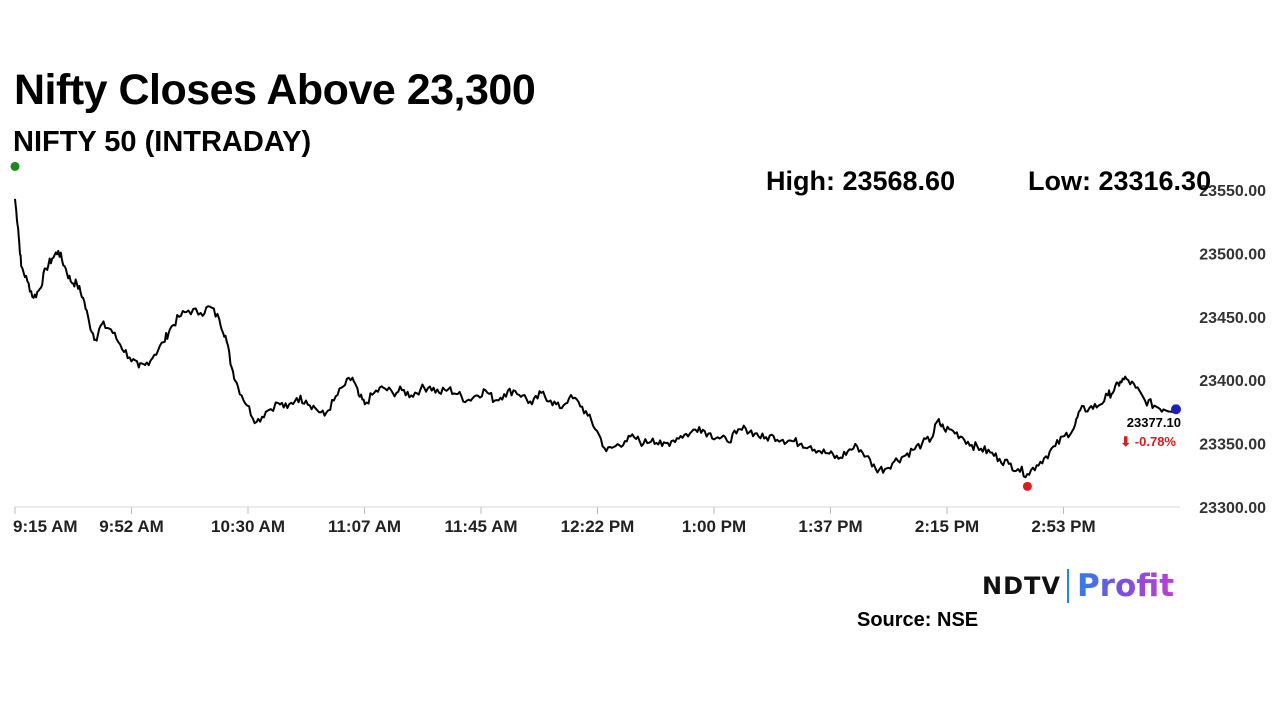 The width and height of the screenshot is (1280, 720). Describe the element at coordinates (1021, 586) in the screenshot. I see `logo-brand: NDTV` at that location.